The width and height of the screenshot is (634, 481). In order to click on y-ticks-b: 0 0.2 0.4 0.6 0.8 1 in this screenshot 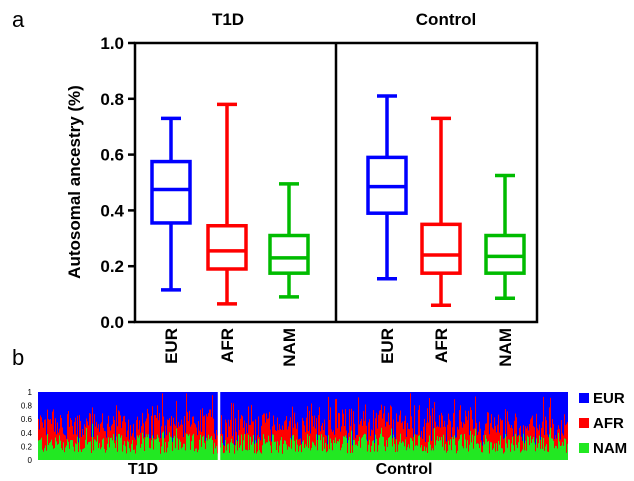, I will do `click(27, 426)`.